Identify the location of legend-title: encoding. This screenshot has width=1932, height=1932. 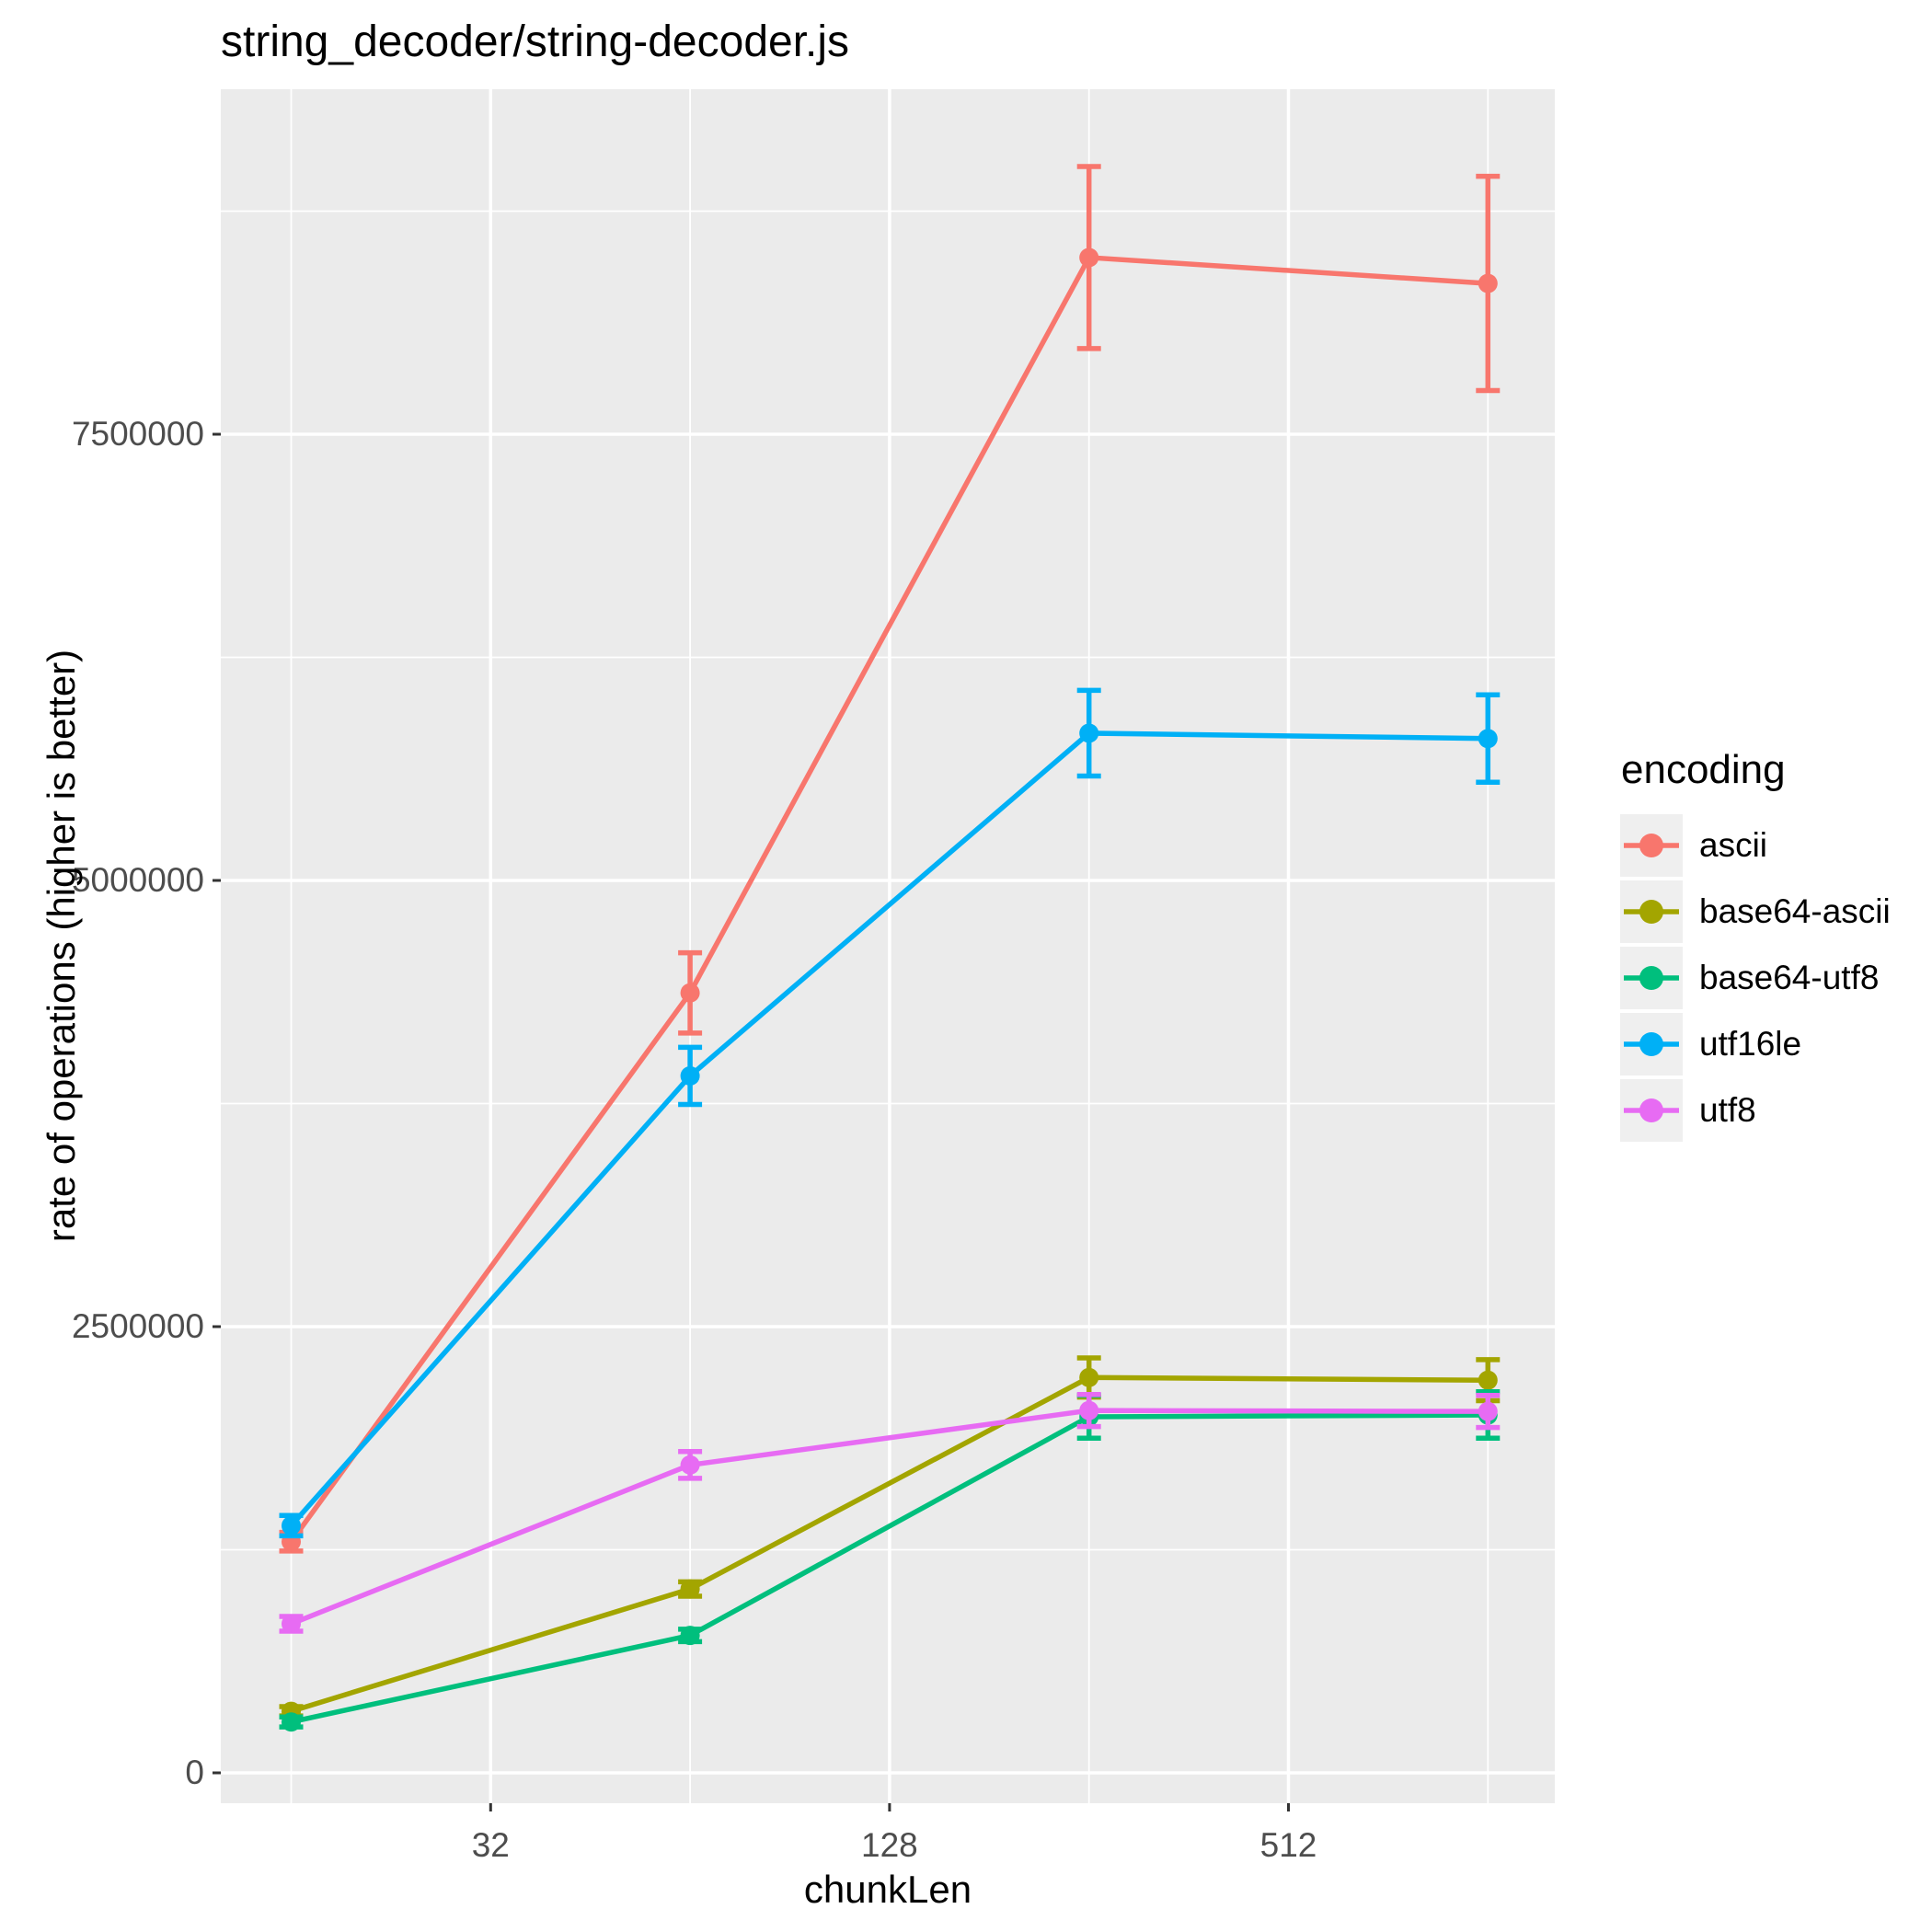
(1703, 769).